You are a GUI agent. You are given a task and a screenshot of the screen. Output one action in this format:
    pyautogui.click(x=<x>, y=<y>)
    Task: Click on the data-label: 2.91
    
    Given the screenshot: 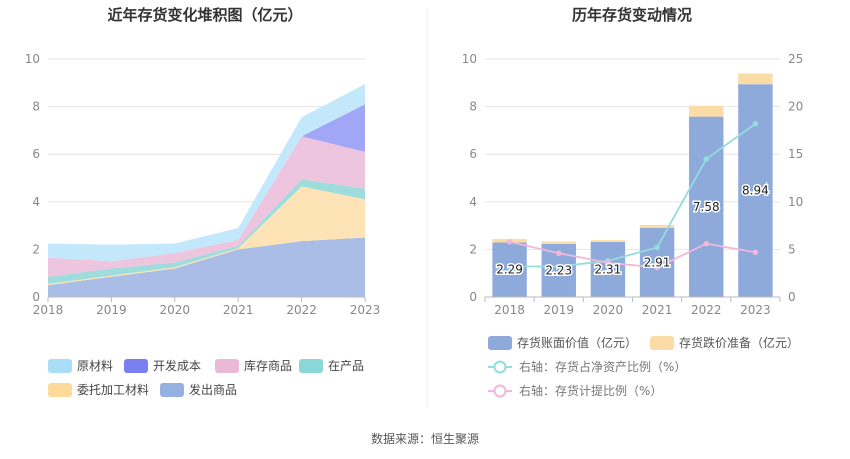 What is the action you would take?
    pyautogui.click(x=657, y=262)
    